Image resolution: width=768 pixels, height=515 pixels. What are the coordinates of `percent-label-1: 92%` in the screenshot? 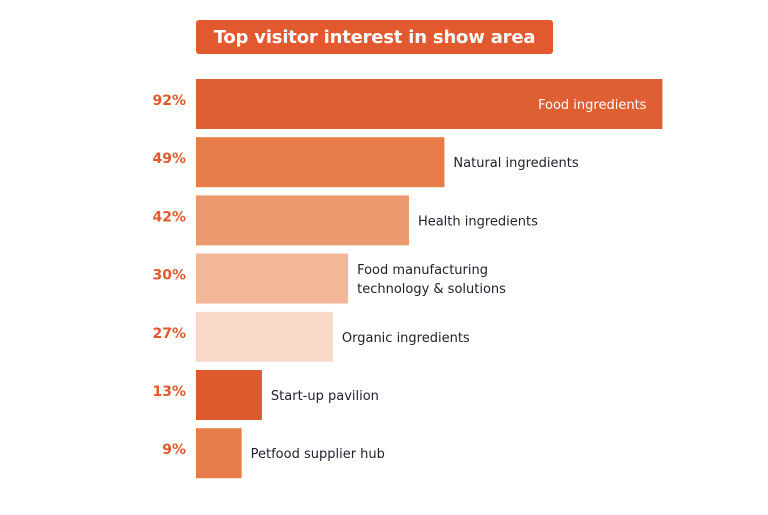 It's located at (169, 101).